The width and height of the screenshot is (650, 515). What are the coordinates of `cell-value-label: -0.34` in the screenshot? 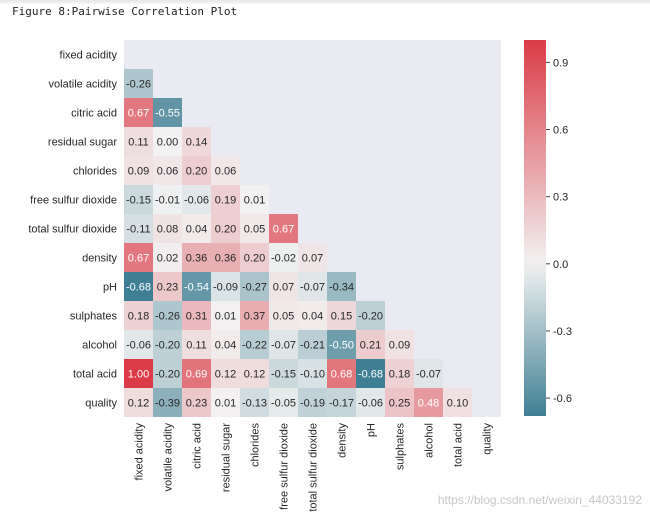 It's located at (341, 288).